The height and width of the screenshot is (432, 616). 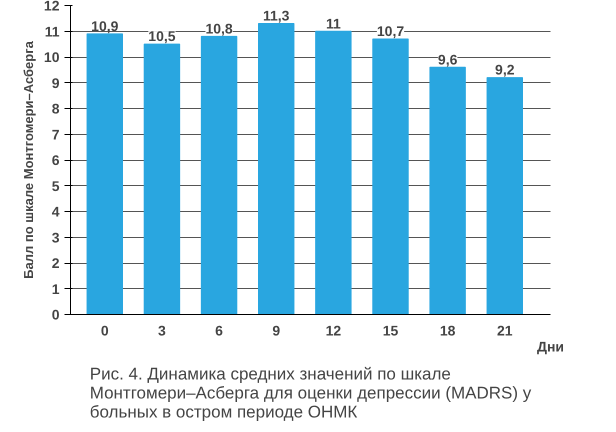 What do you see at coordinates (52, 31) in the screenshot?
I see `y-tick-label: 11` at bounding box center [52, 31].